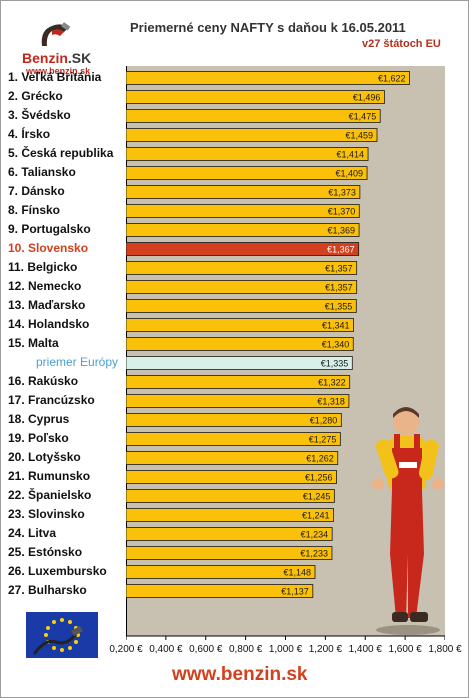  What do you see at coordinates (49, 324) in the screenshot?
I see `category-label: 14. Holandsko` at bounding box center [49, 324].